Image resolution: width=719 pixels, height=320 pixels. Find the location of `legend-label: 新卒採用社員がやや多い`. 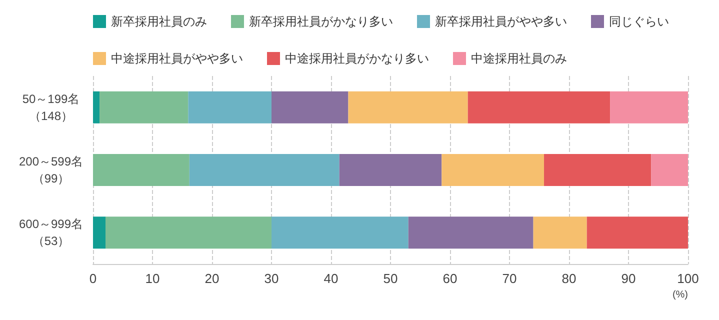

legend-label: 新卒採用社員がやや多い is located at coordinates (501, 21).